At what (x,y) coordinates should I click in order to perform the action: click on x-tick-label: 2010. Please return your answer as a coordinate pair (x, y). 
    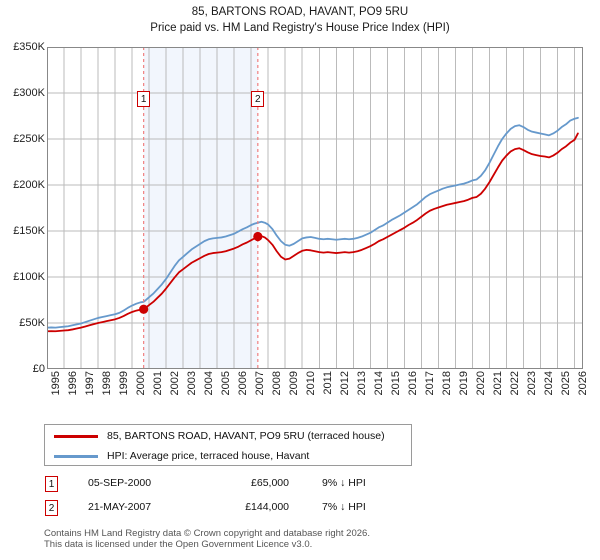
    Looking at the image, I should click on (311, 383).